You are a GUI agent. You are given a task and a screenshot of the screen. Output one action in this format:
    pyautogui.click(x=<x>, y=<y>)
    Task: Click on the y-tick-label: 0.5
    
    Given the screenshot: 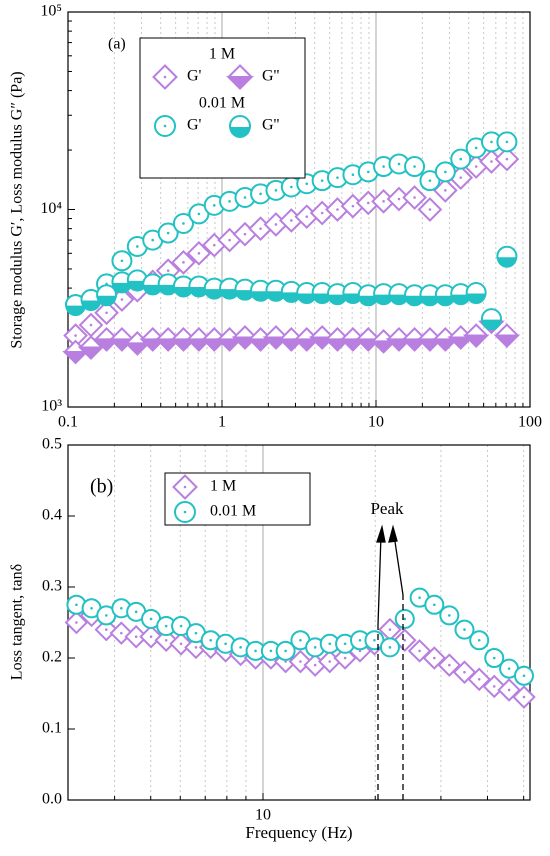 What is the action you would take?
    pyautogui.click(x=52, y=444)
    